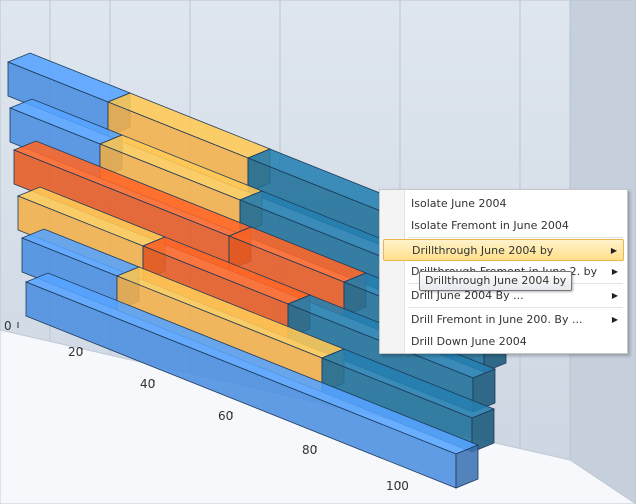 This screenshot has width=636, height=504. What do you see at coordinates (392, 271) in the screenshot?
I see `menu-icon-gutter` at bounding box center [392, 271].